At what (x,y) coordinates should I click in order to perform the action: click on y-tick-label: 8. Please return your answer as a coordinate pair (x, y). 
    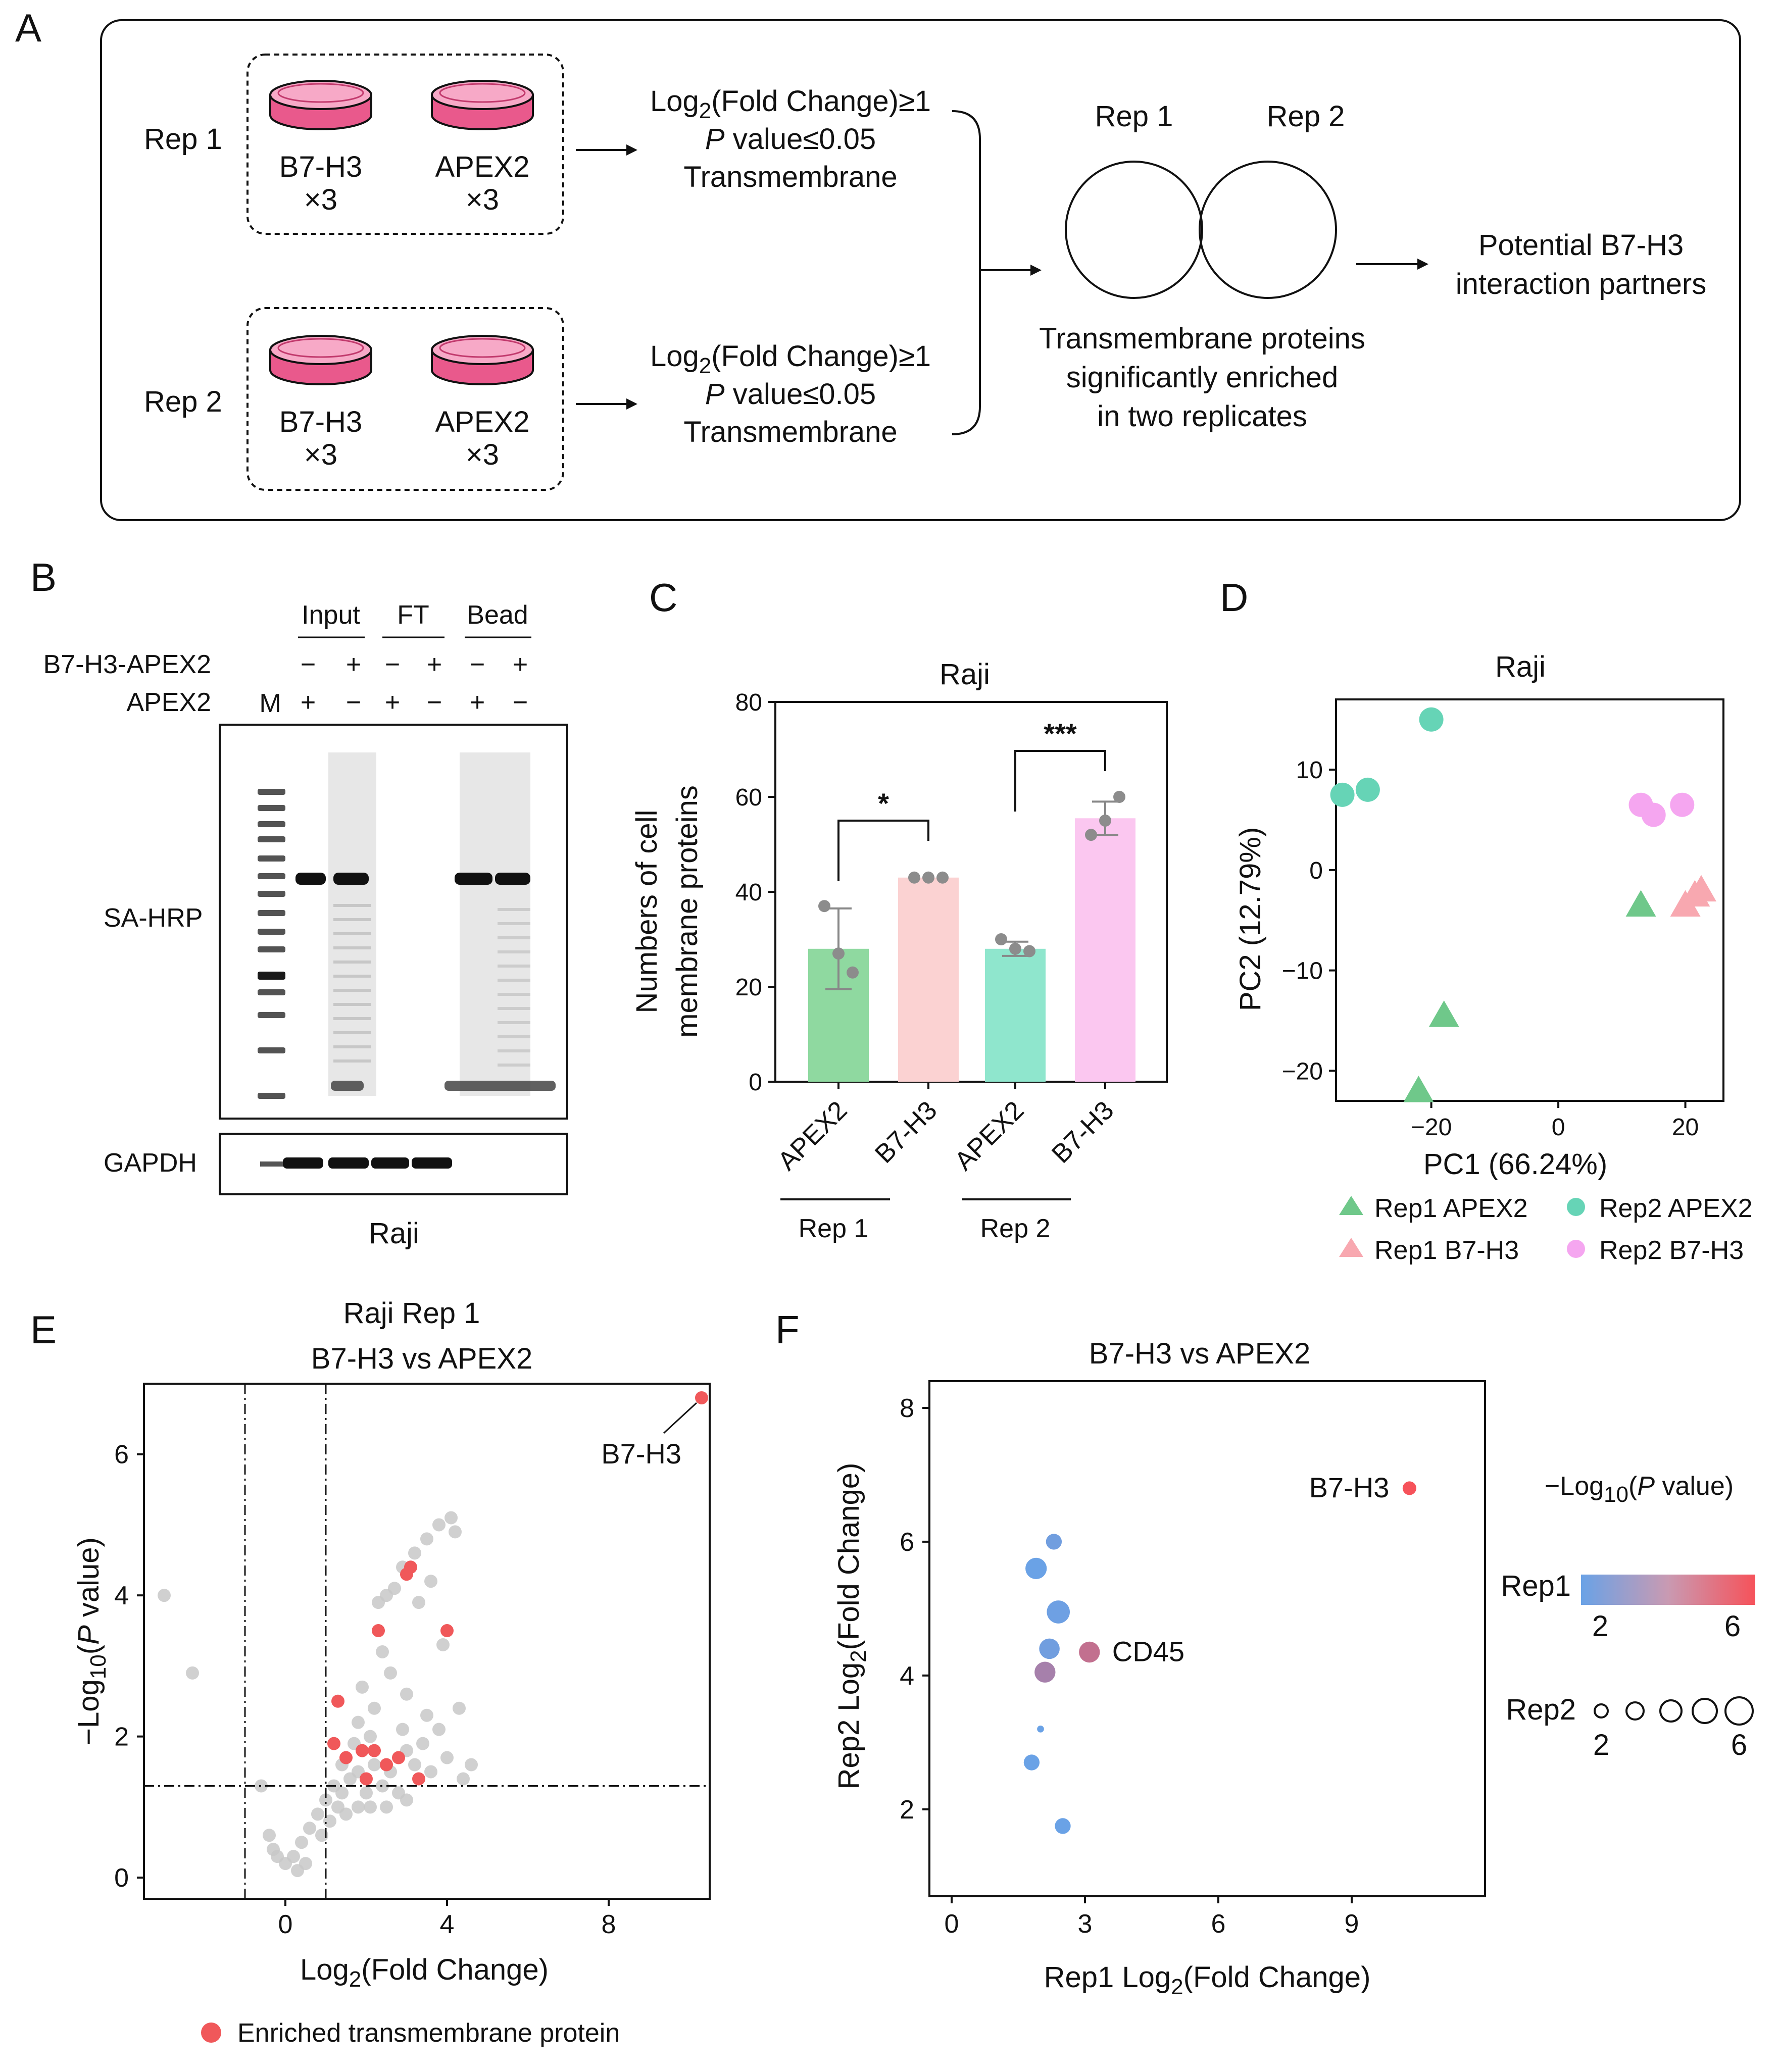
    Looking at the image, I should click on (907, 1408).